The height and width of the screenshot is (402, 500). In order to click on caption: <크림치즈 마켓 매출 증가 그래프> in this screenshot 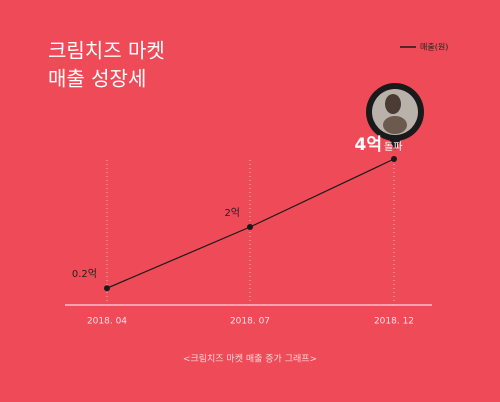, I will do `click(250, 359)`.